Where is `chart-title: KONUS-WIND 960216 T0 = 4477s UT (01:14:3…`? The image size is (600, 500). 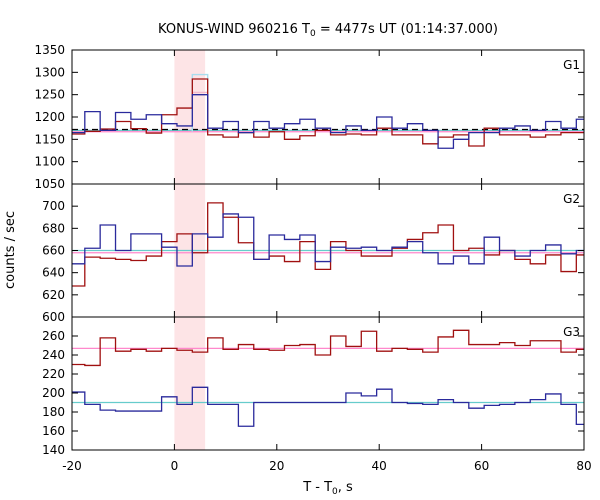
chart-title: KONUS-WIND 960216 T0 = 4477s UT (01:14:3… is located at coordinates (328, 30).